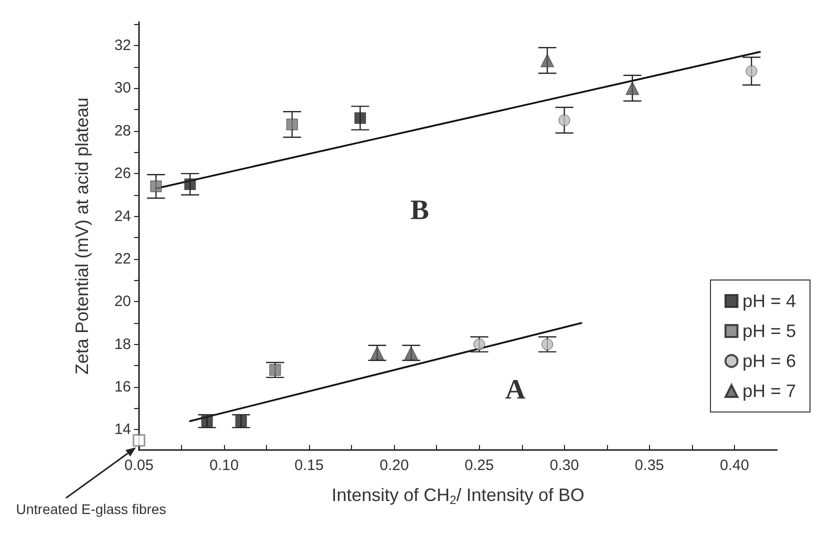 The image size is (828, 537). What do you see at coordinates (769, 301) in the screenshot?
I see `legend-label: pH = 4` at bounding box center [769, 301].